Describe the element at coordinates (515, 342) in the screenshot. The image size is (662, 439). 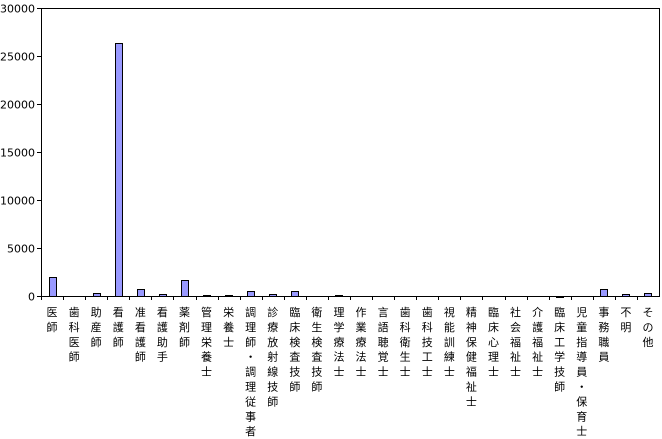
I see `x-category-label: 社会福祉士` at that location.